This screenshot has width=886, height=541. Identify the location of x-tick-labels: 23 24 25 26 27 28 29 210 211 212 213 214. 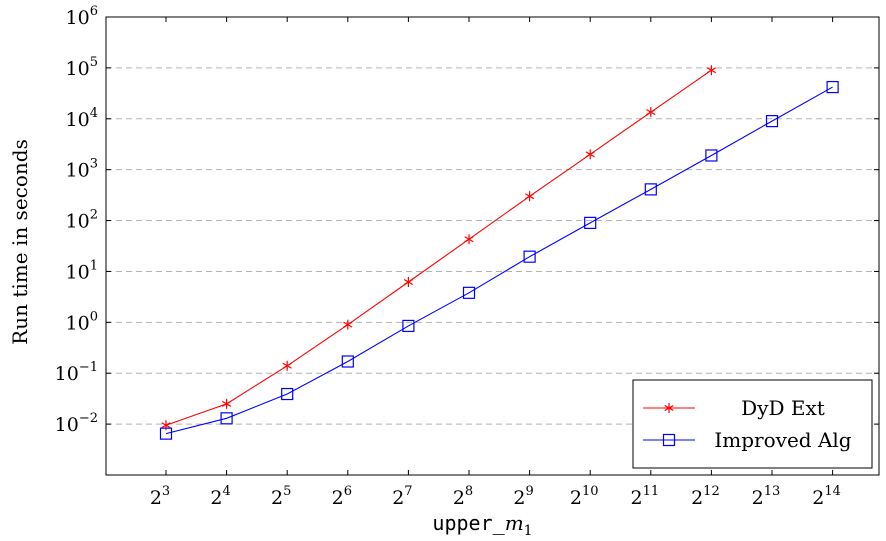
(495, 496).